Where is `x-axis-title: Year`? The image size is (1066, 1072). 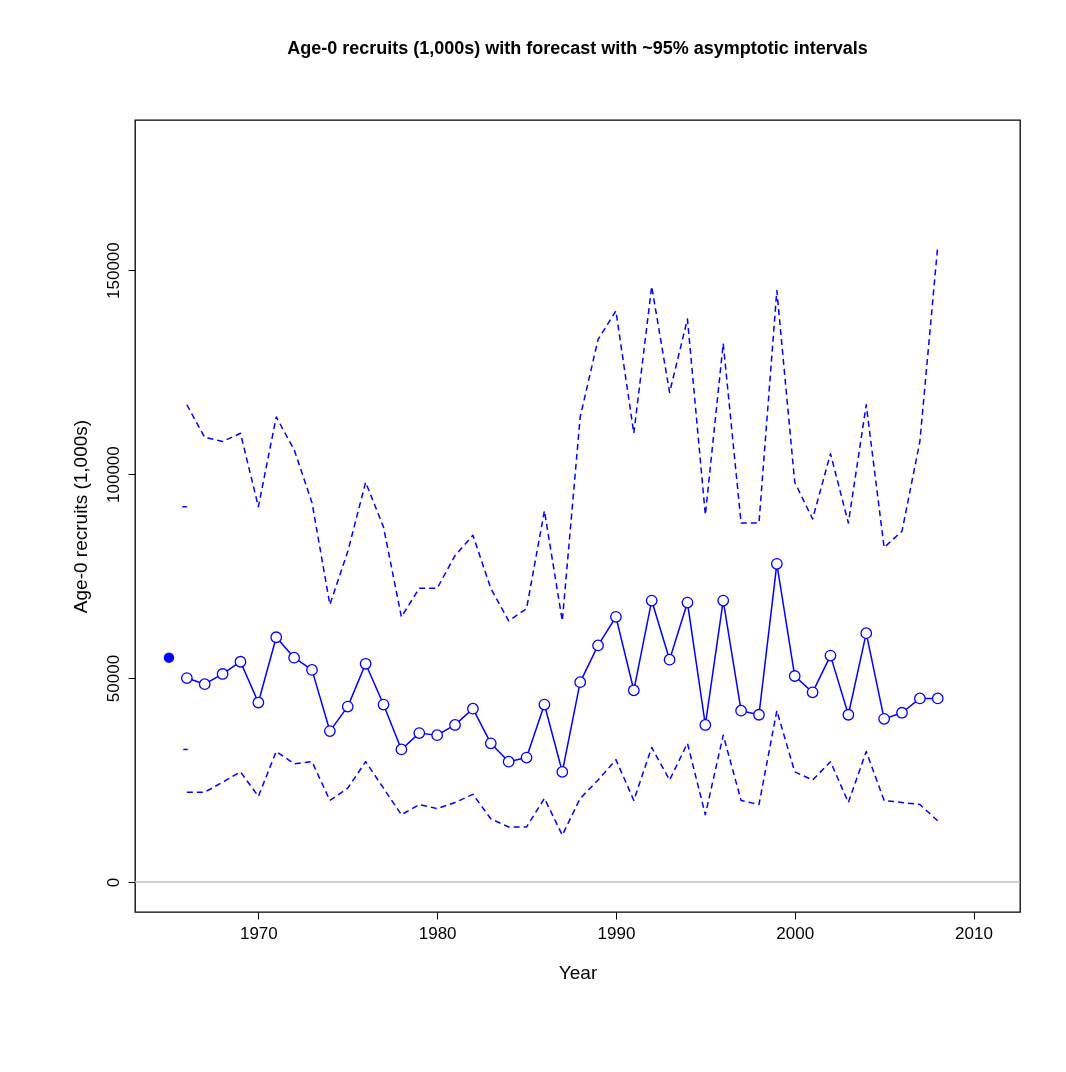 x-axis-title: Year is located at coordinates (578, 972).